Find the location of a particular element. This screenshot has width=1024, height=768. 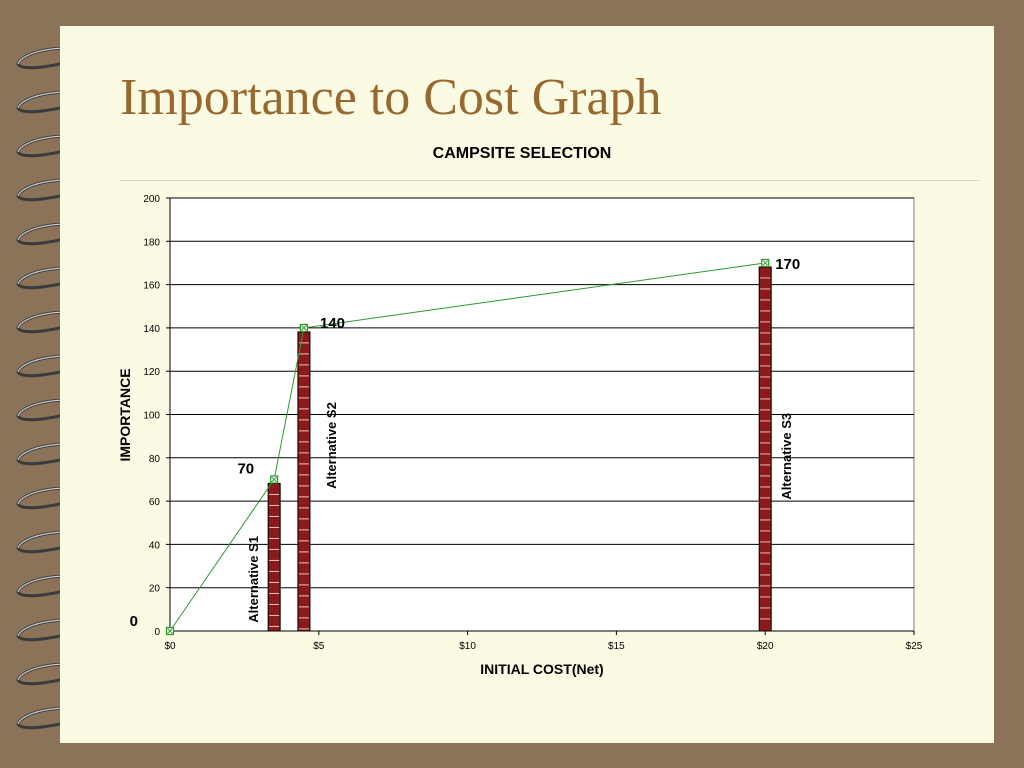

x-tick-label: $15 is located at coordinates (616, 646).